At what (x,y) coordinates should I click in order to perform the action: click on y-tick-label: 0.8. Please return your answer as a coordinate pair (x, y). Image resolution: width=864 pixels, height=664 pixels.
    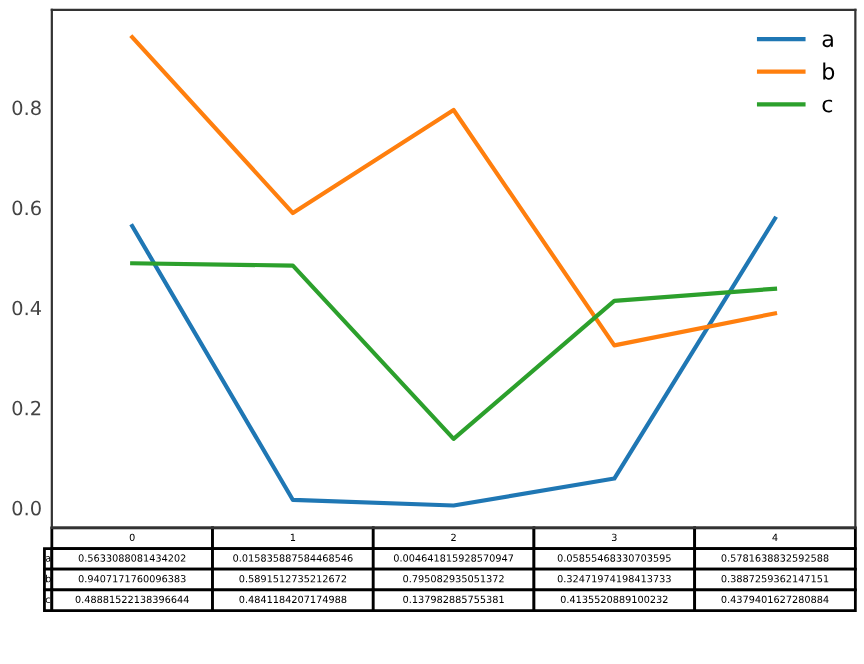
    Looking at the image, I should click on (26, 108).